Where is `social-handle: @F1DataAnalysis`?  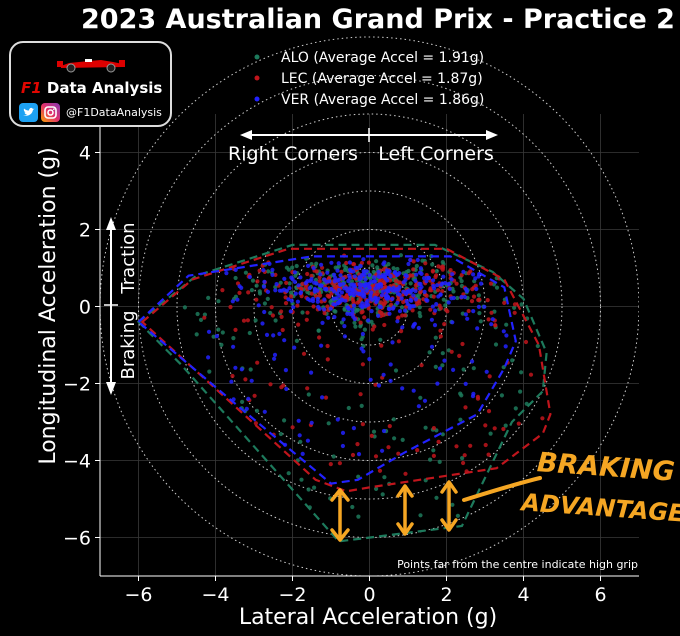 social-handle: @F1DataAnalysis is located at coordinates (114, 112).